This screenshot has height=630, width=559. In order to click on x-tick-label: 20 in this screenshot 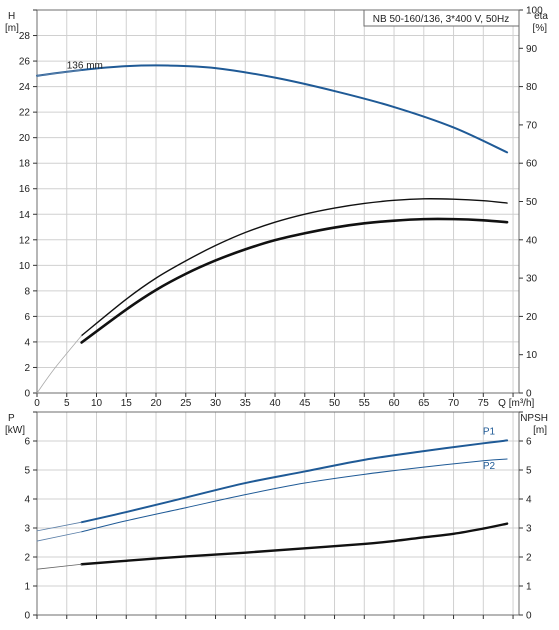, I will do `click(156, 403)`.